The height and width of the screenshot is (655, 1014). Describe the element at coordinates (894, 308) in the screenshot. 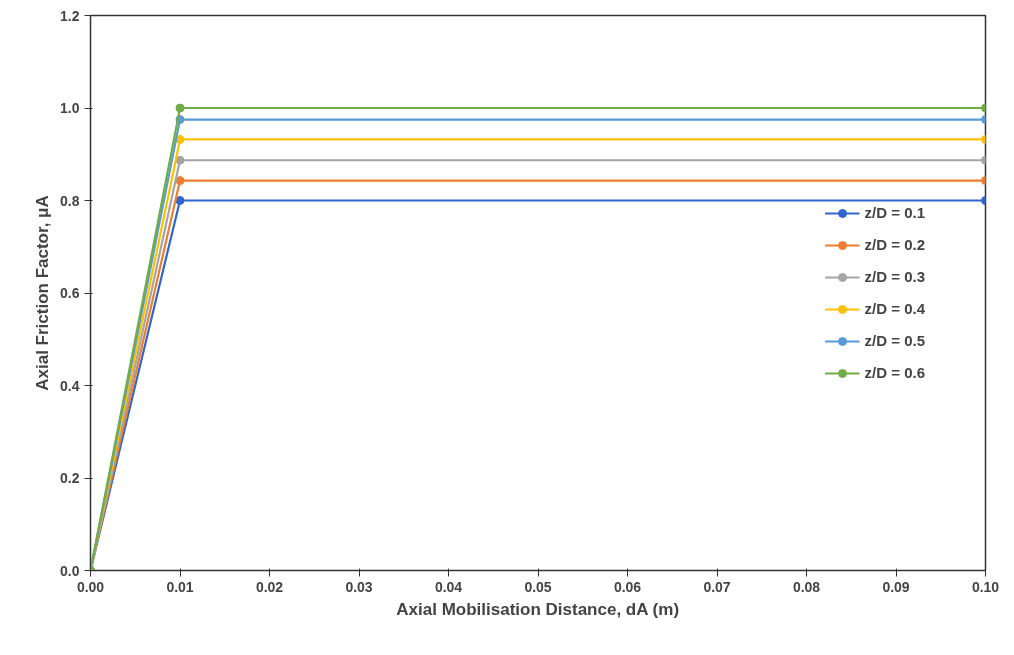

I see `legend-label: z/D = 0.4` at that location.